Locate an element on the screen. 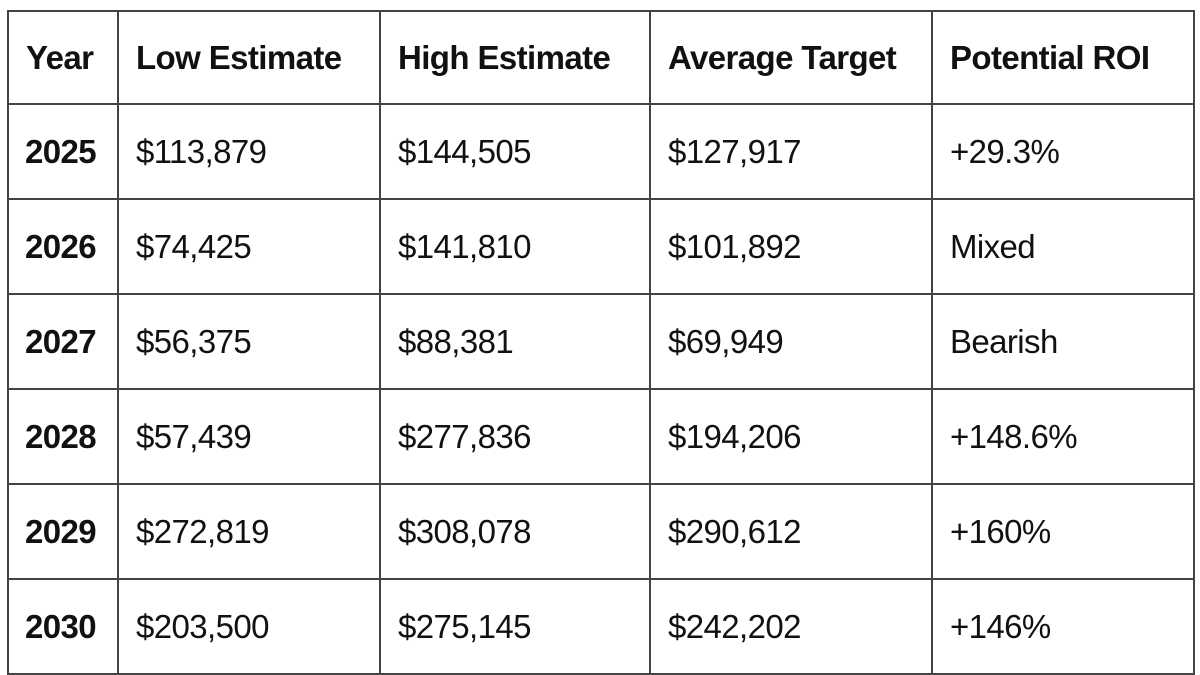 The height and width of the screenshot is (675, 1200). average-target-cell: $194,206 is located at coordinates (791, 436).